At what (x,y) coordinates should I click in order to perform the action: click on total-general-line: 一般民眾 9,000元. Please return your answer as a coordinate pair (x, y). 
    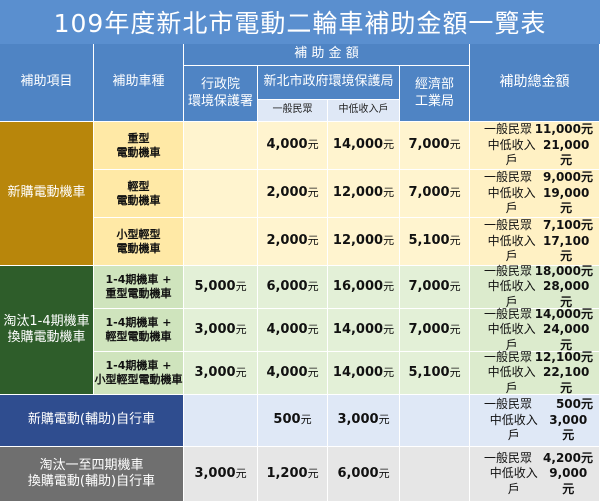
    Looking at the image, I should click on (538, 178).